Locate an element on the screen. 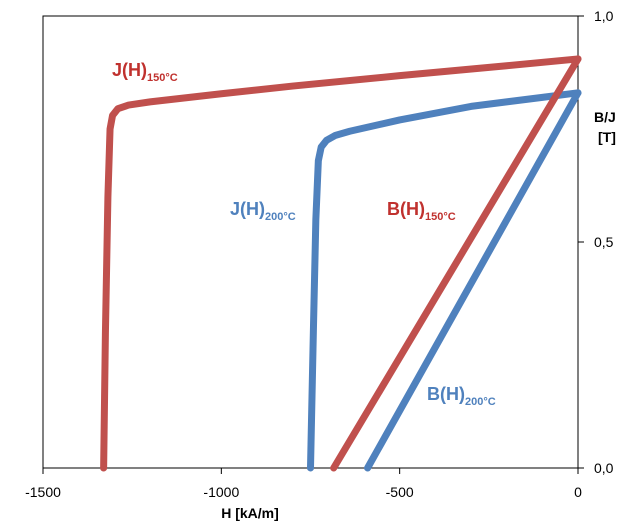 The width and height of the screenshot is (631, 523). series-label-j-200: J(H)200°C is located at coordinates (263, 211).